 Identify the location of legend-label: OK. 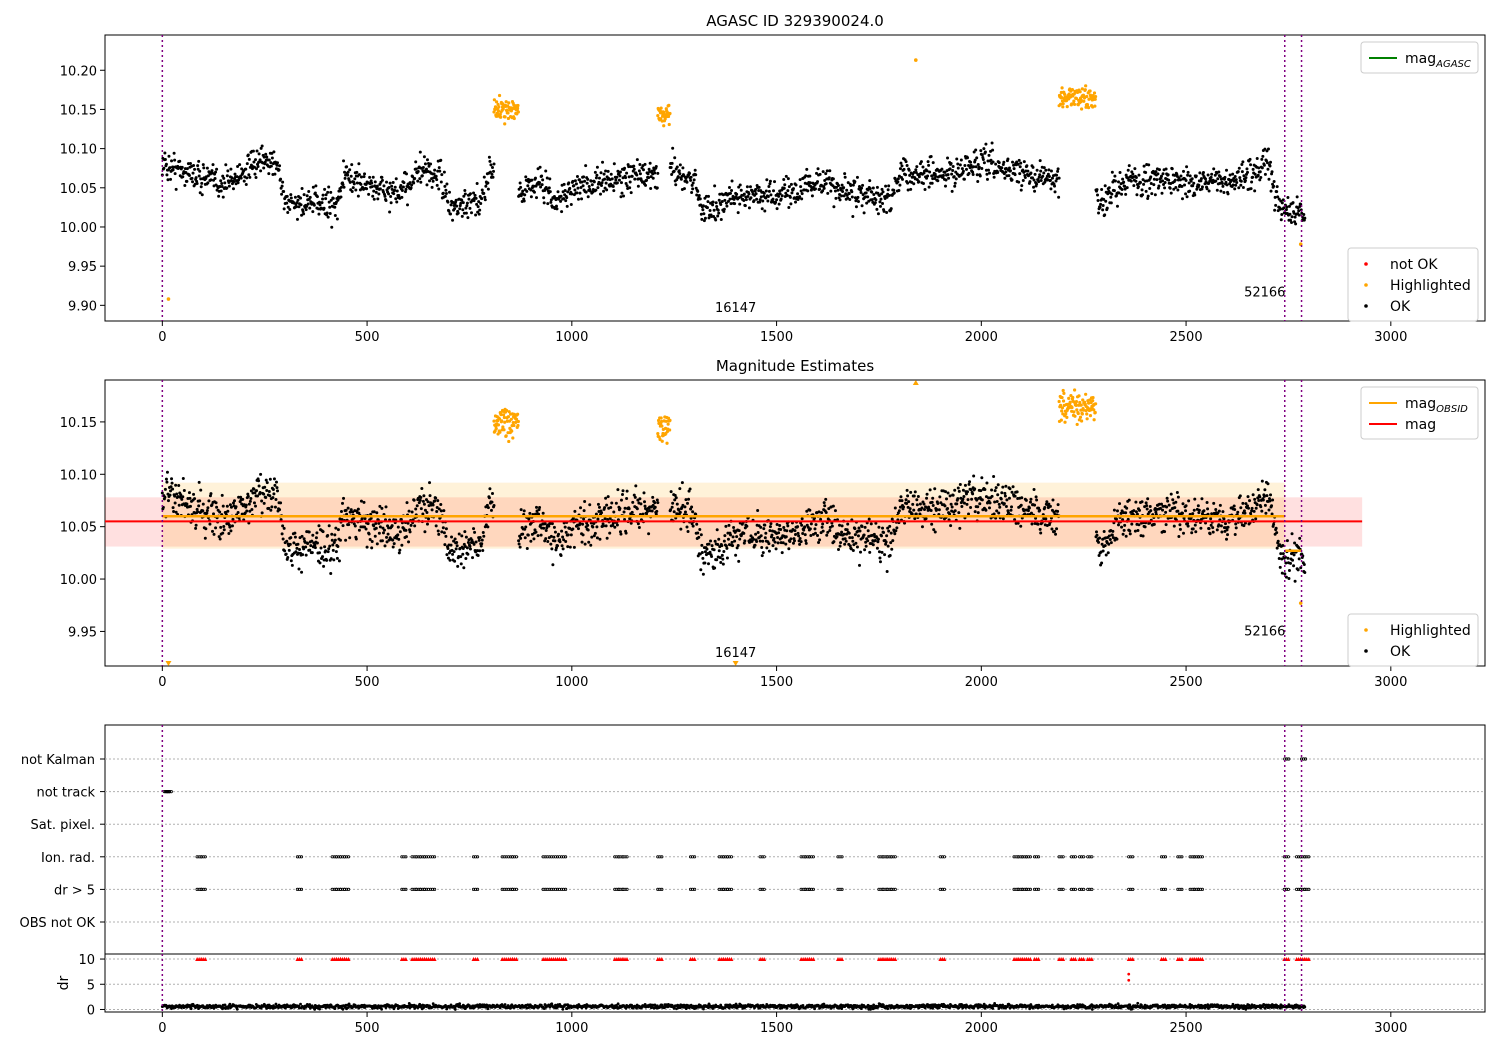
(1400, 307).